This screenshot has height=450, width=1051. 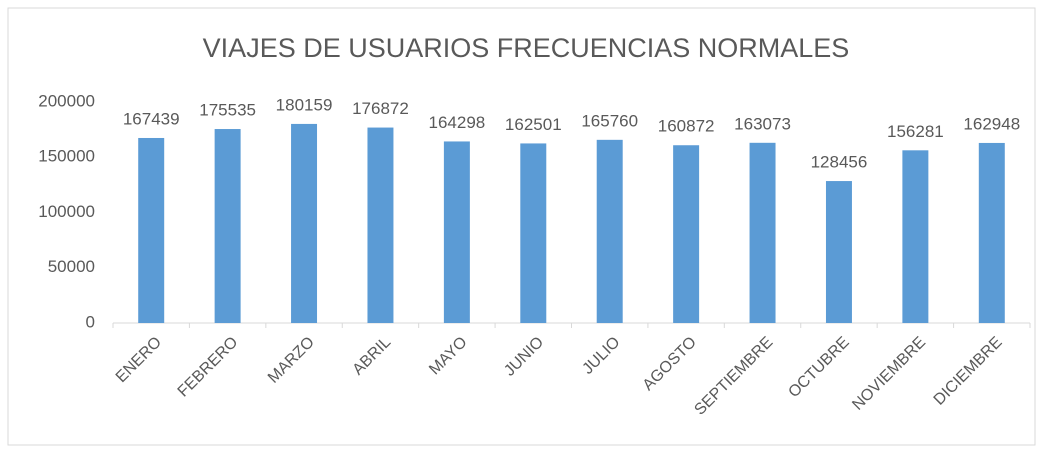 I want to click on data-label: 180159, so click(x=304, y=104).